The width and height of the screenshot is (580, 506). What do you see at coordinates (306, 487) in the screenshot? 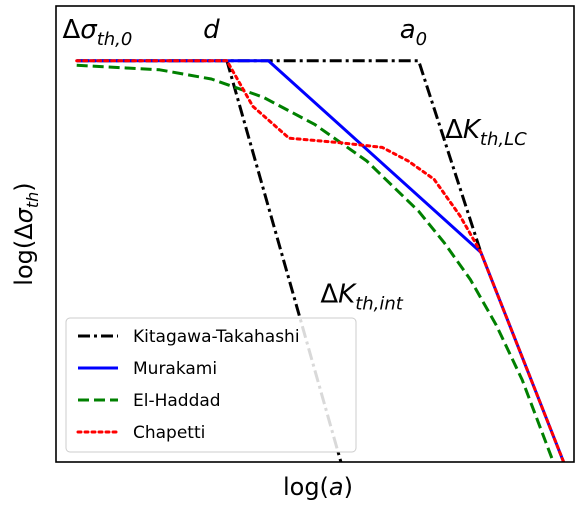
I see `x-axis-label-prefix: log(` at bounding box center [306, 487].